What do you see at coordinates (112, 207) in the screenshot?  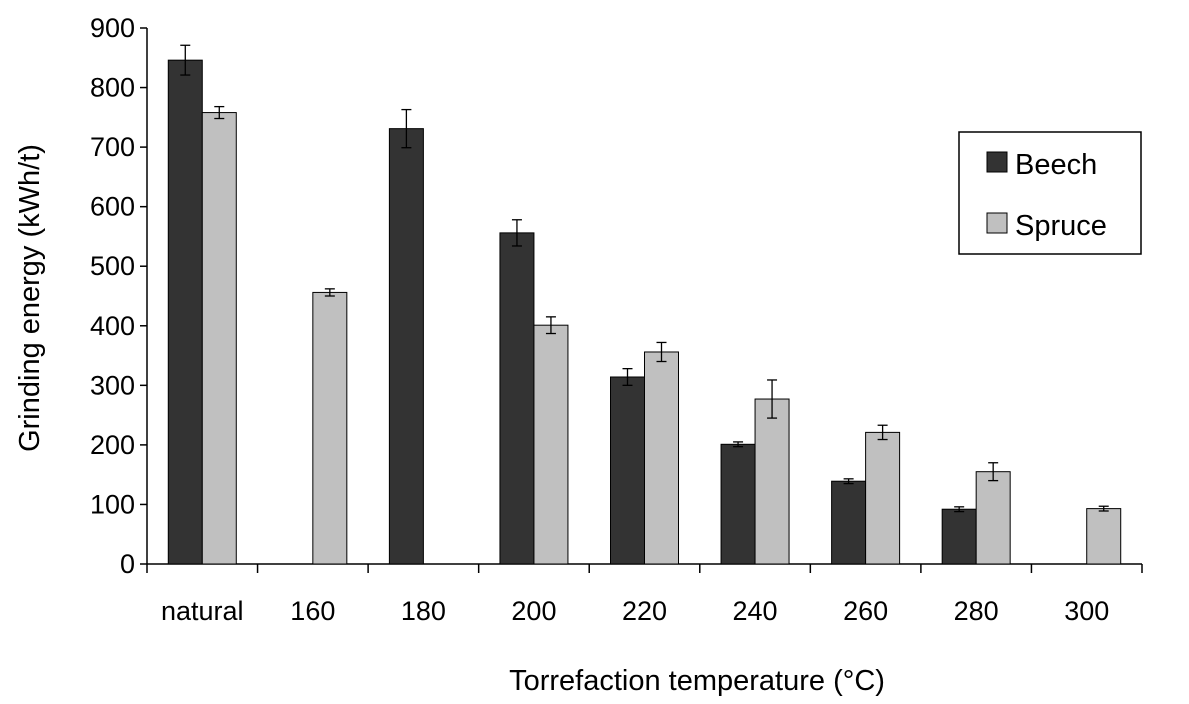 I see `y-tick-label: 600` at bounding box center [112, 207].